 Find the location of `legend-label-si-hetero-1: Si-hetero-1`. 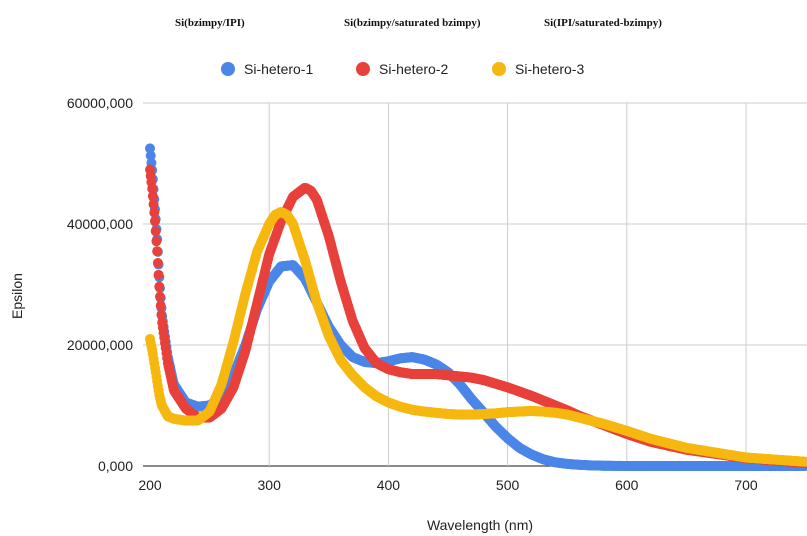

legend-label-si-hetero-1: Si-hetero-1 is located at coordinates (278, 69).